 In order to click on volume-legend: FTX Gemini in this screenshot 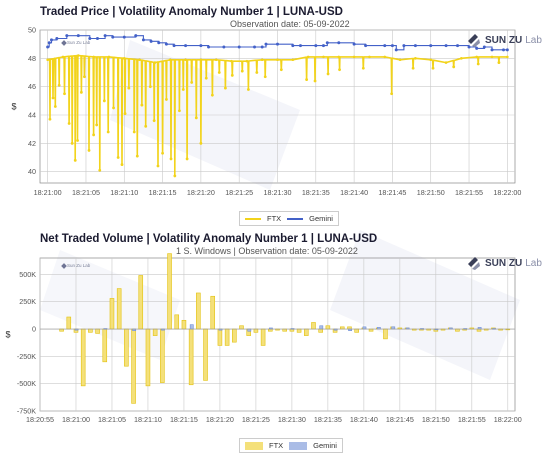, I will do `click(291, 445)`.